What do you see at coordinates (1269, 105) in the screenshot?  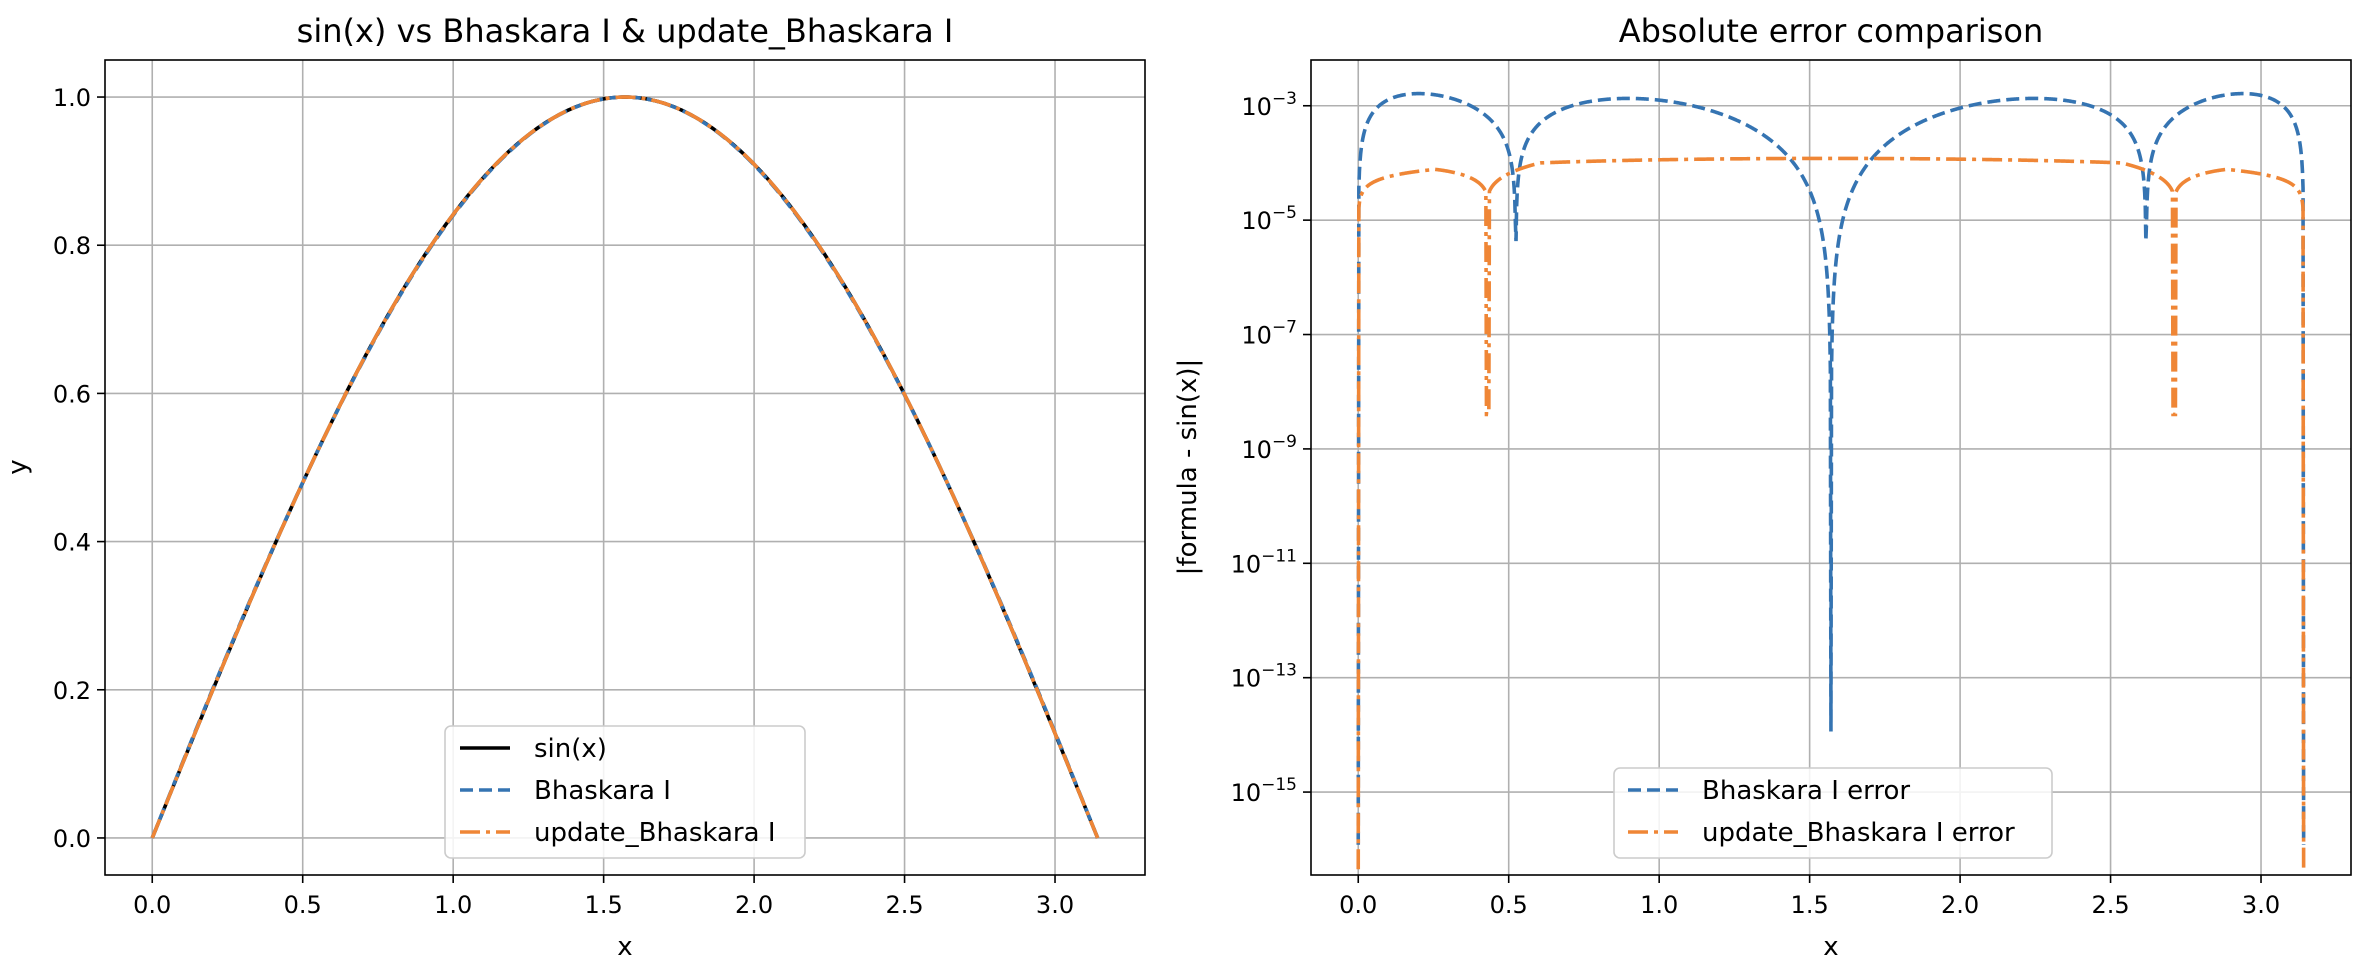 I see `right-y-tick-label: 10⁻³` at bounding box center [1269, 105].